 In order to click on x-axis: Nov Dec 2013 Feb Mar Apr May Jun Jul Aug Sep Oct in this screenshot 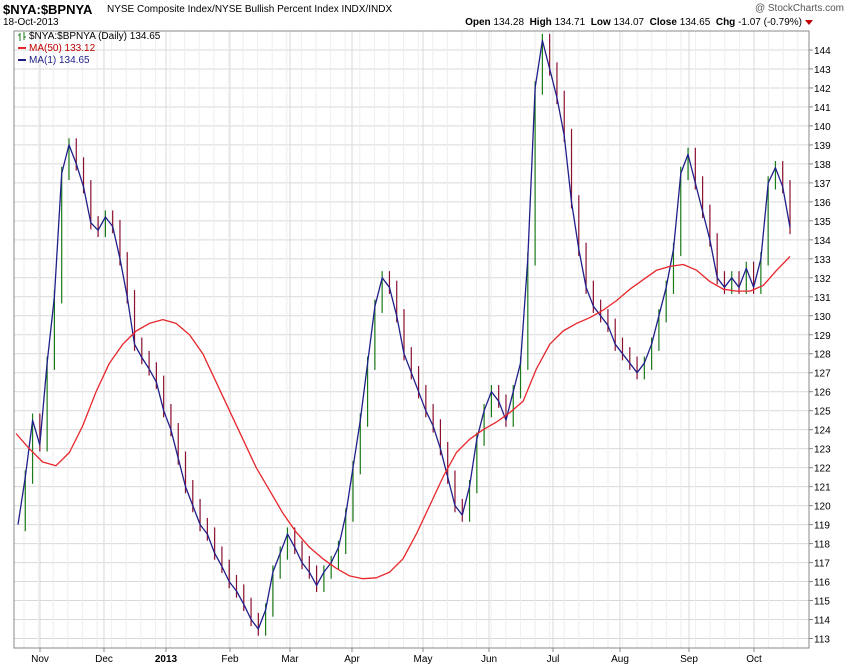, I will do `click(396, 656)`.